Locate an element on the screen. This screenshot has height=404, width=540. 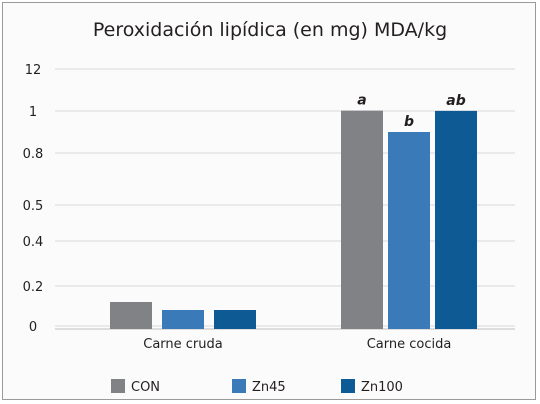
y-tick-label: 0.5 is located at coordinates (33, 206).